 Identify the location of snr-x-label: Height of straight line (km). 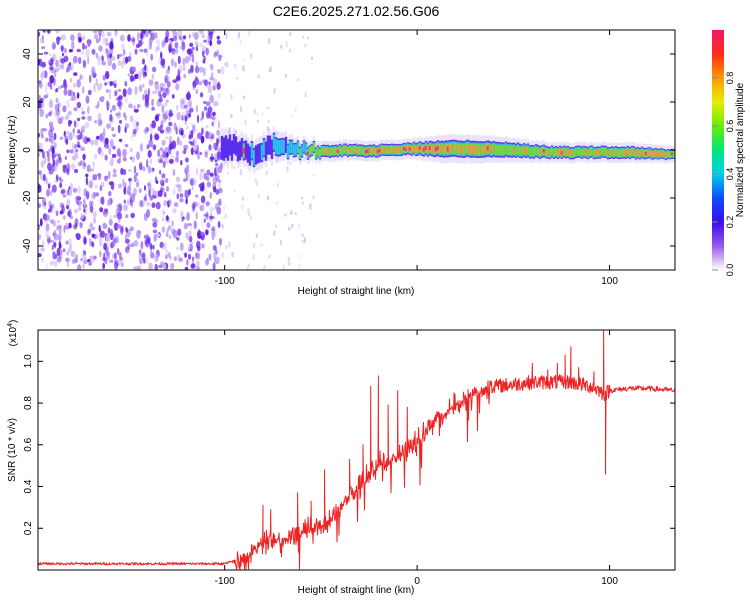
(356, 590).